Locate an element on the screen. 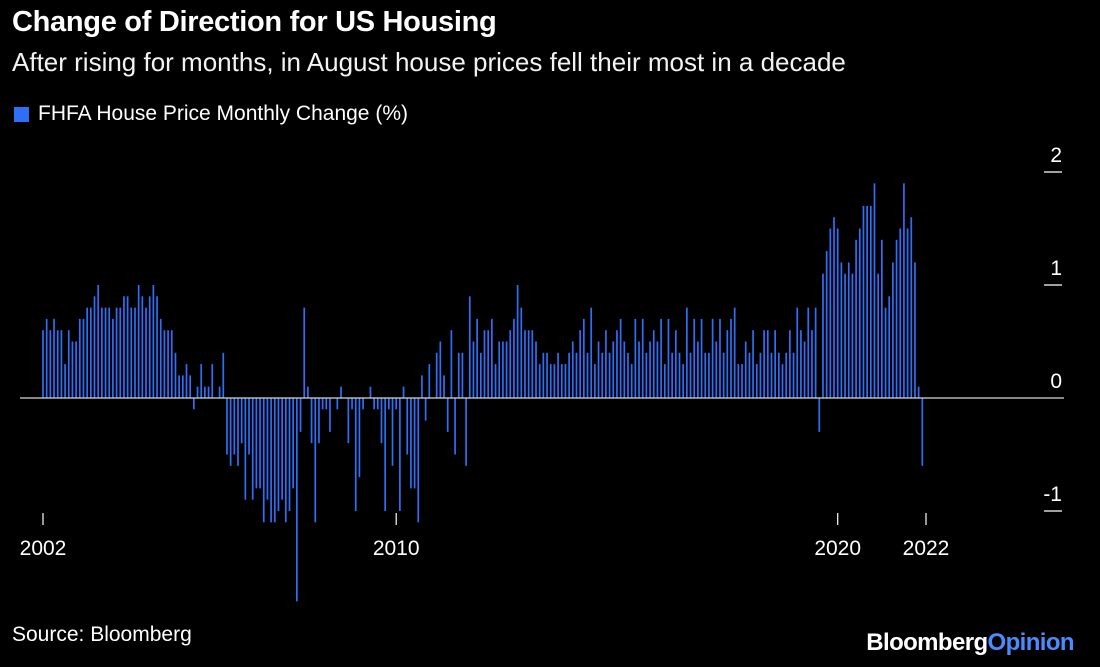  legend-swatch is located at coordinates (21, 114).